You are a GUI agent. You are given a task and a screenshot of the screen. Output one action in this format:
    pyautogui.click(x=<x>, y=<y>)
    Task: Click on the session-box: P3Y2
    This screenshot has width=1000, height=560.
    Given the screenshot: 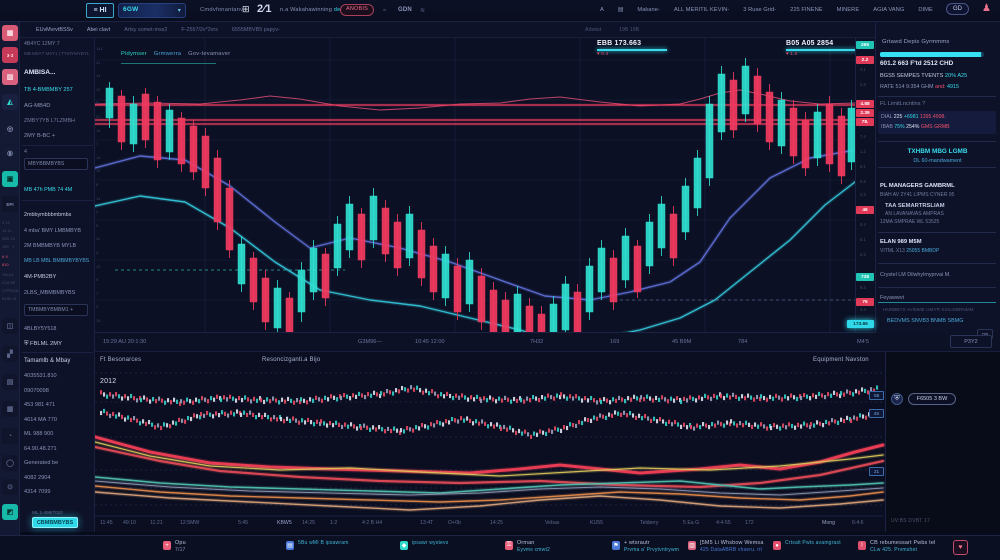 What is the action you would take?
    pyautogui.click(x=971, y=341)
    